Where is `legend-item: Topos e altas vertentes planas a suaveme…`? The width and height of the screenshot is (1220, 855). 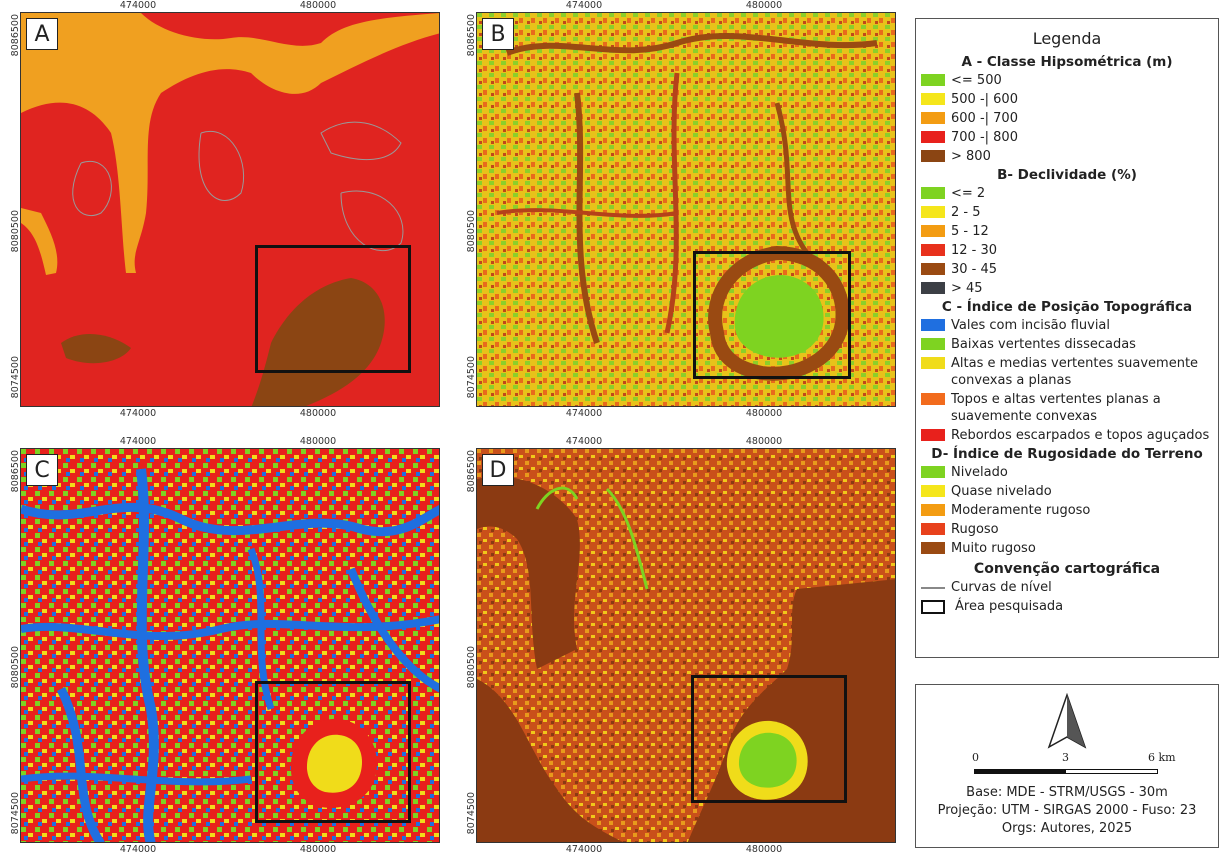 legend-item: Topos e altas vertentes planas a suaveme… is located at coordinates (1067, 408).